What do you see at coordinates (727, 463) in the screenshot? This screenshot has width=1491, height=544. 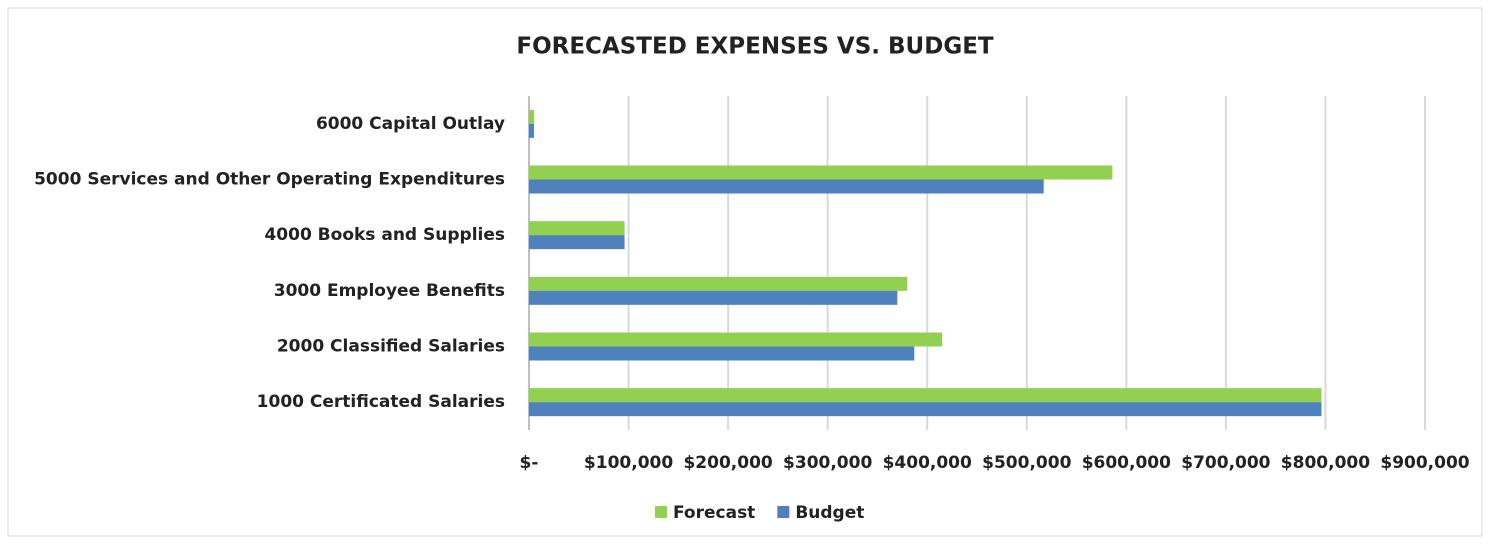 I see `x-tick-label: $200,000` at bounding box center [727, 463].